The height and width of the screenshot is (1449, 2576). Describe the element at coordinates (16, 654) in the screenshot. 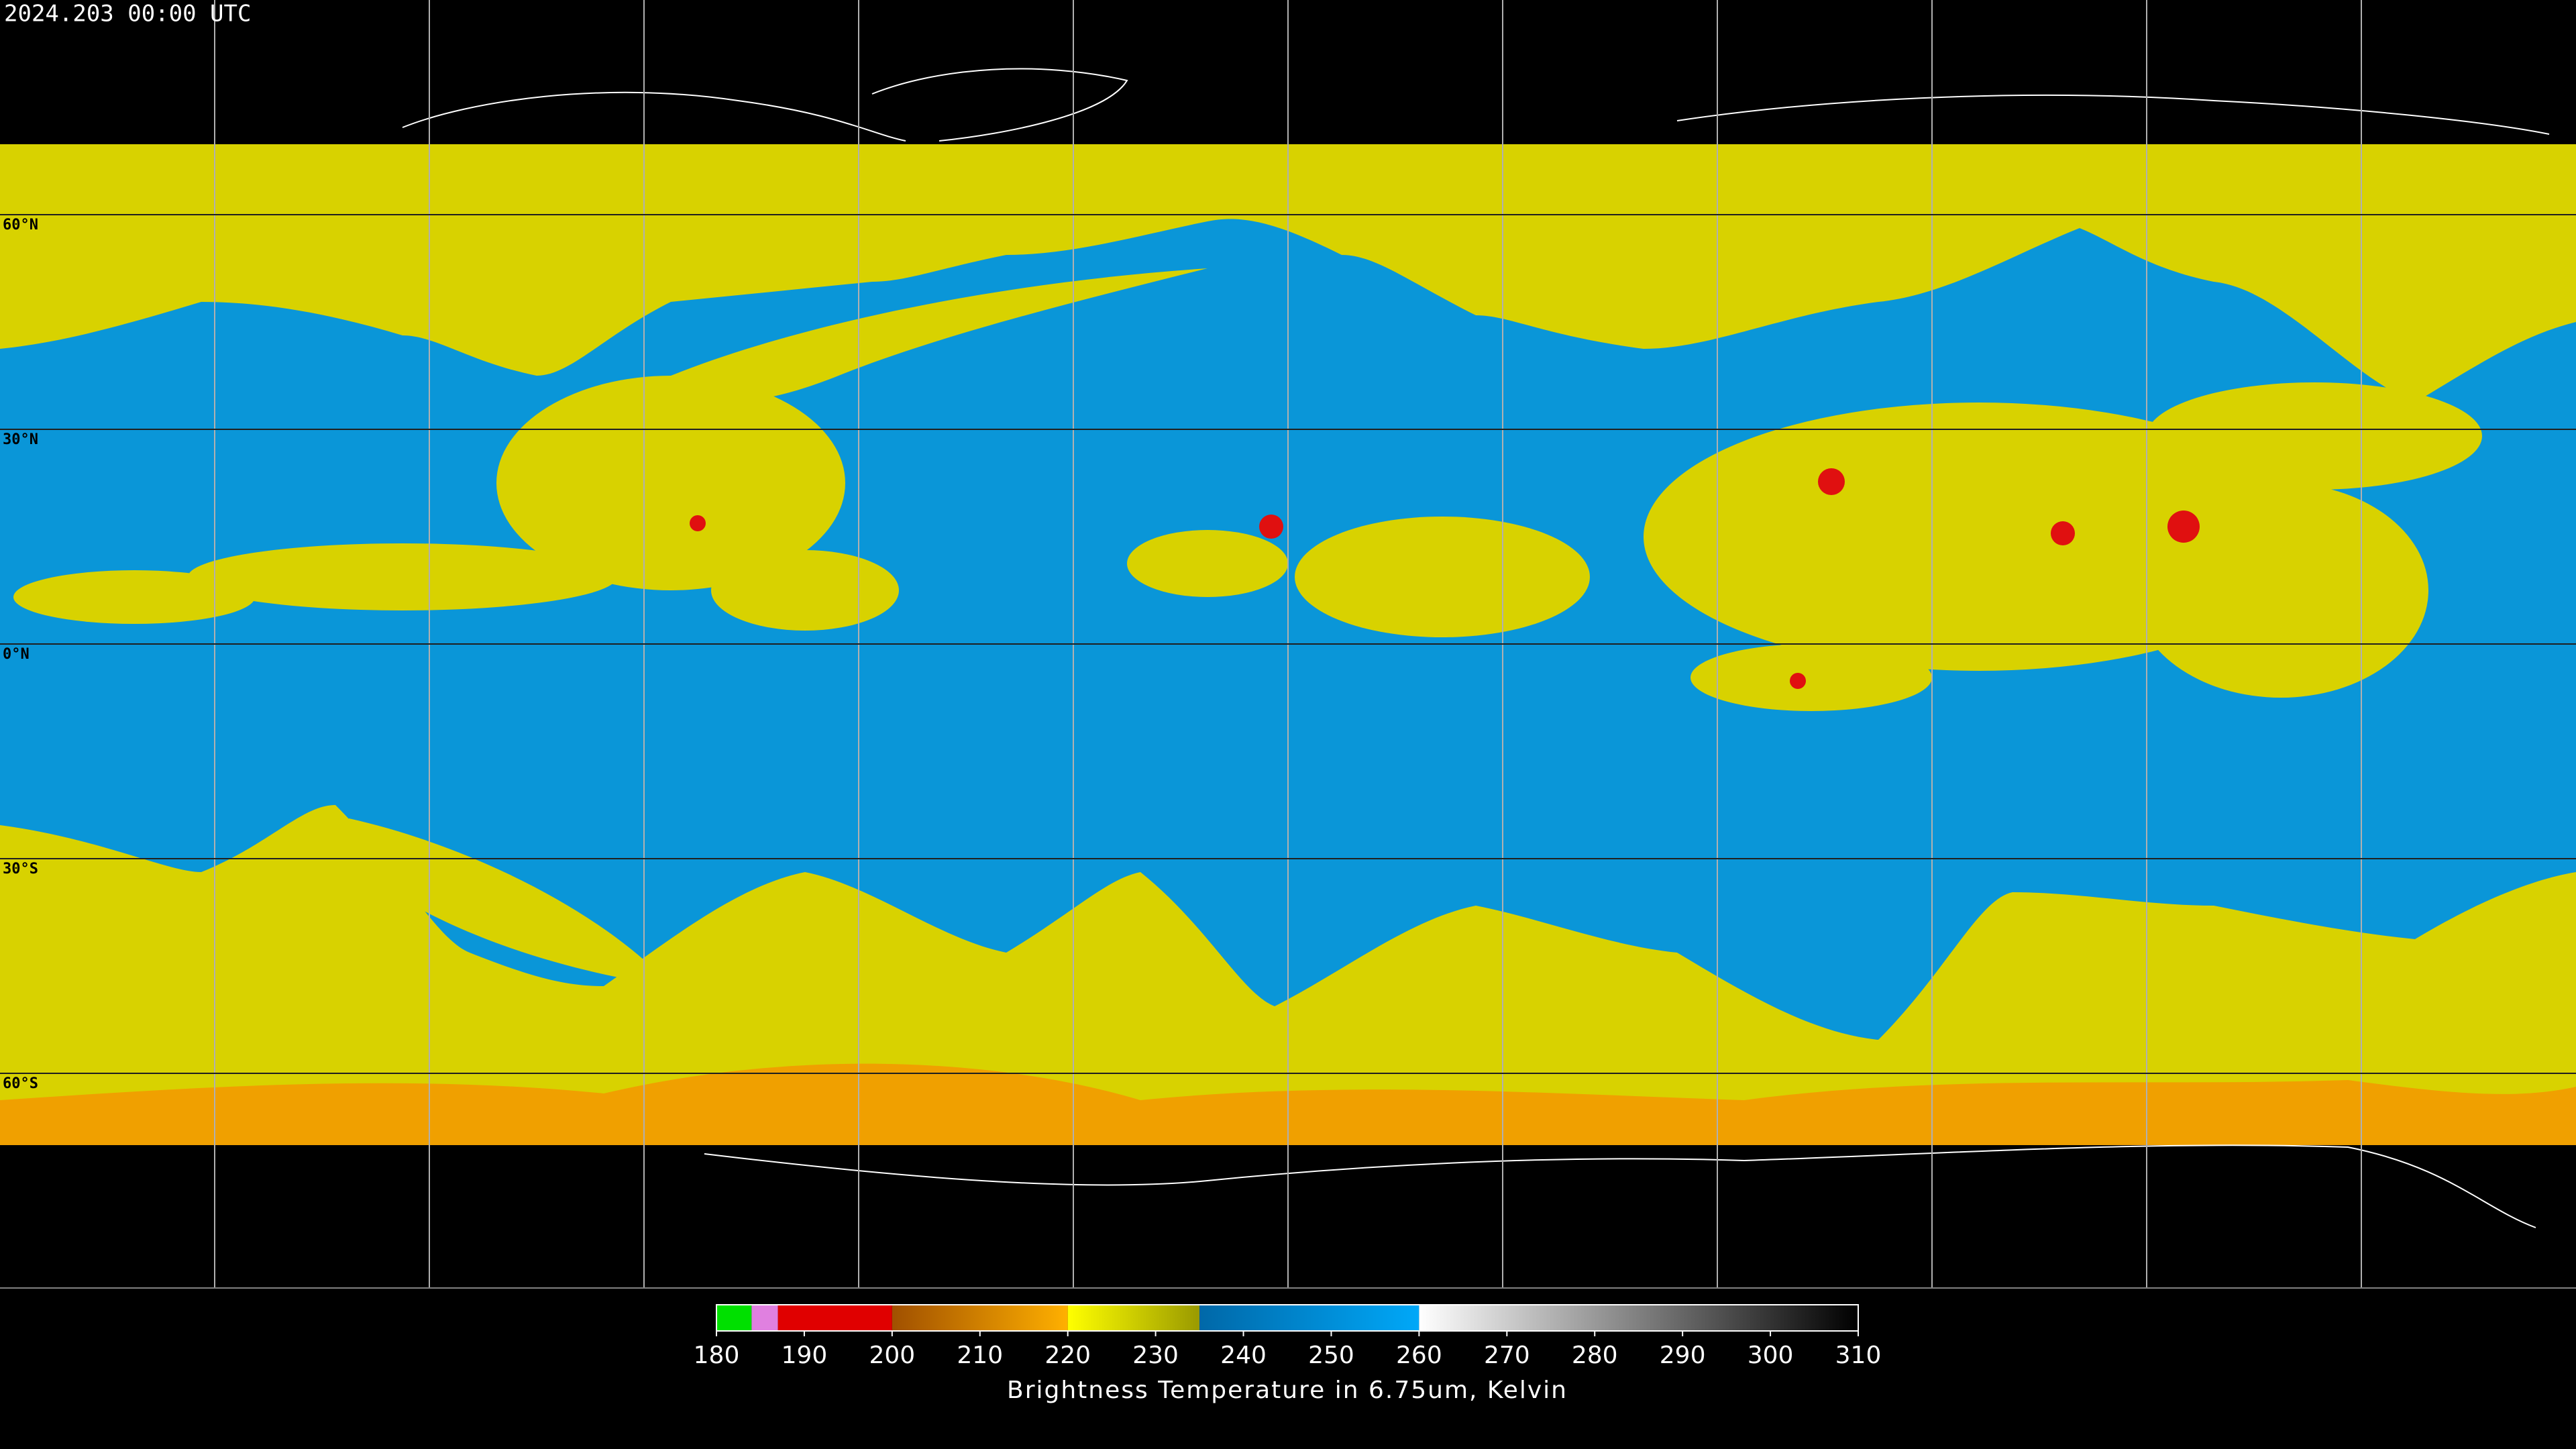

I see `lat-label: 0°N` at that location.